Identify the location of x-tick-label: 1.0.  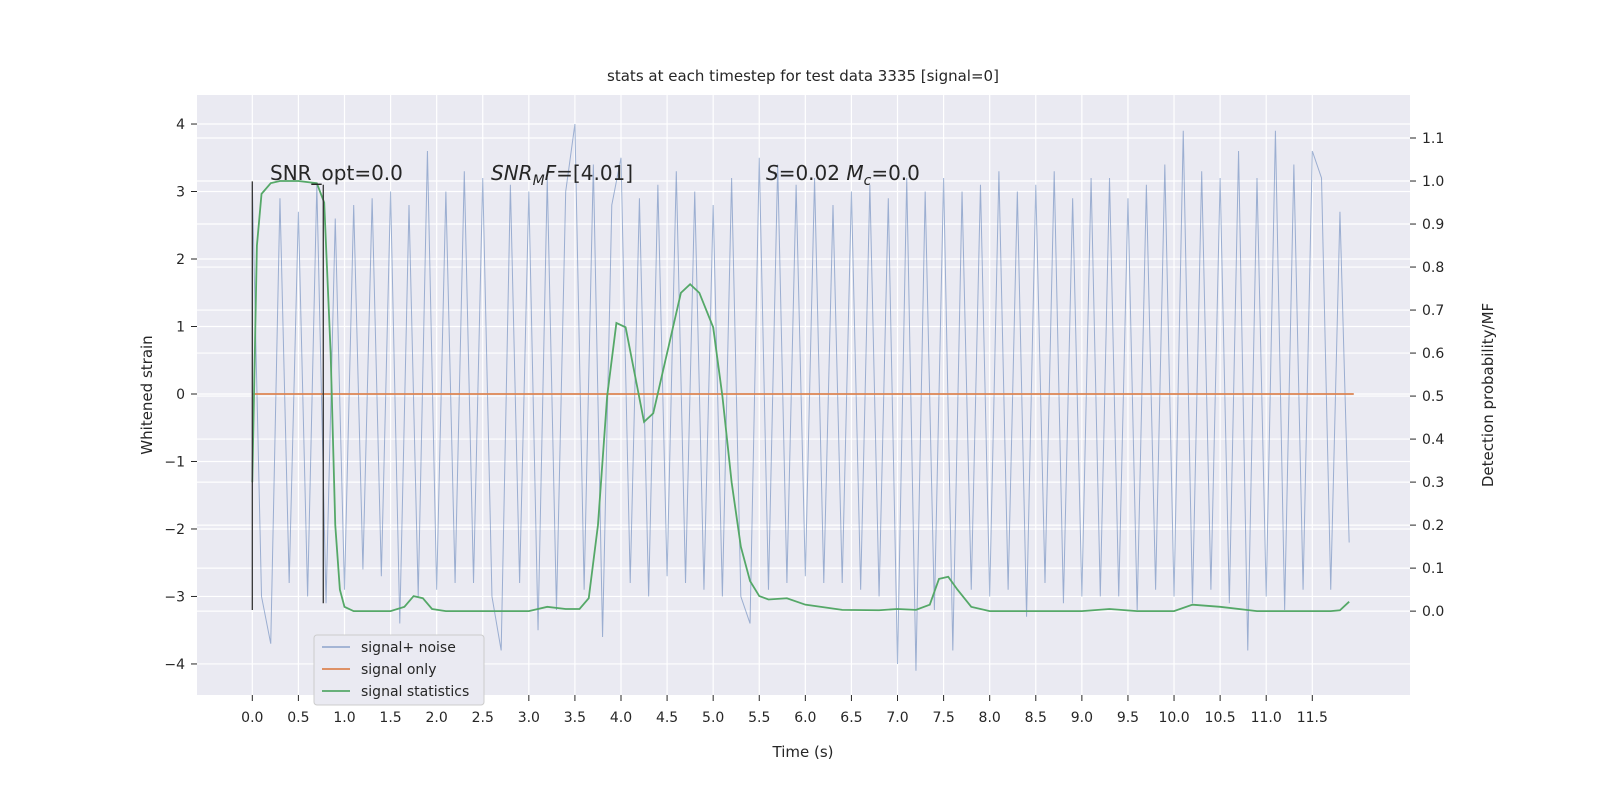
(344, 718).